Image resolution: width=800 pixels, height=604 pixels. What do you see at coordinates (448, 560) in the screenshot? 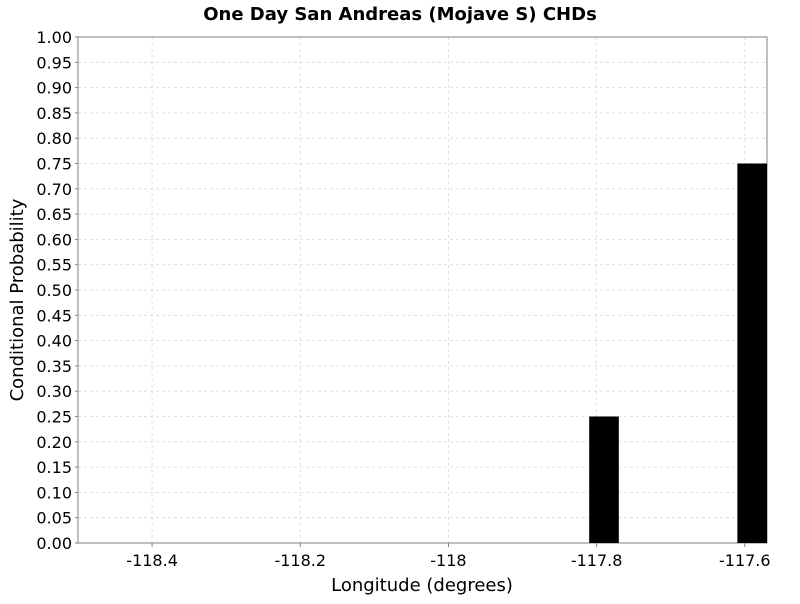
I see `x-tick-label: -118` at bounding box center [448, 560].